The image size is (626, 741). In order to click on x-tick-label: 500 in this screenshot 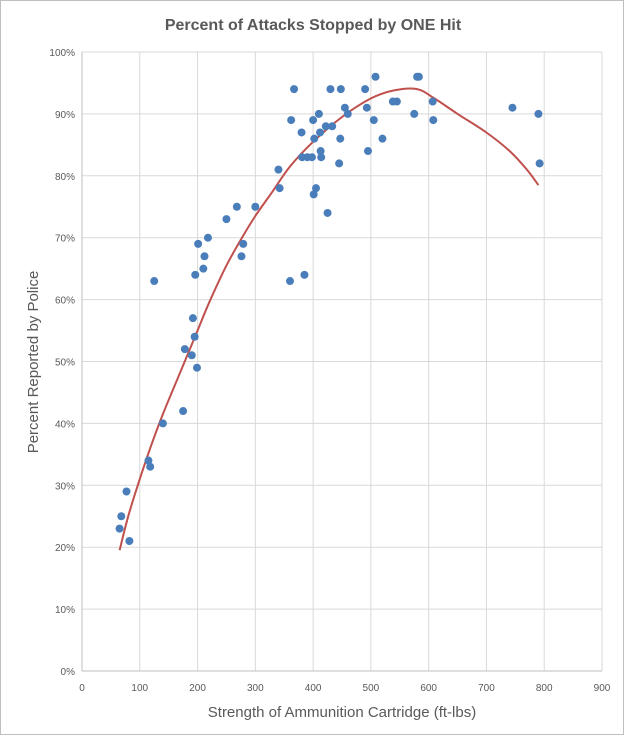, I will do `click(371, 688)`.